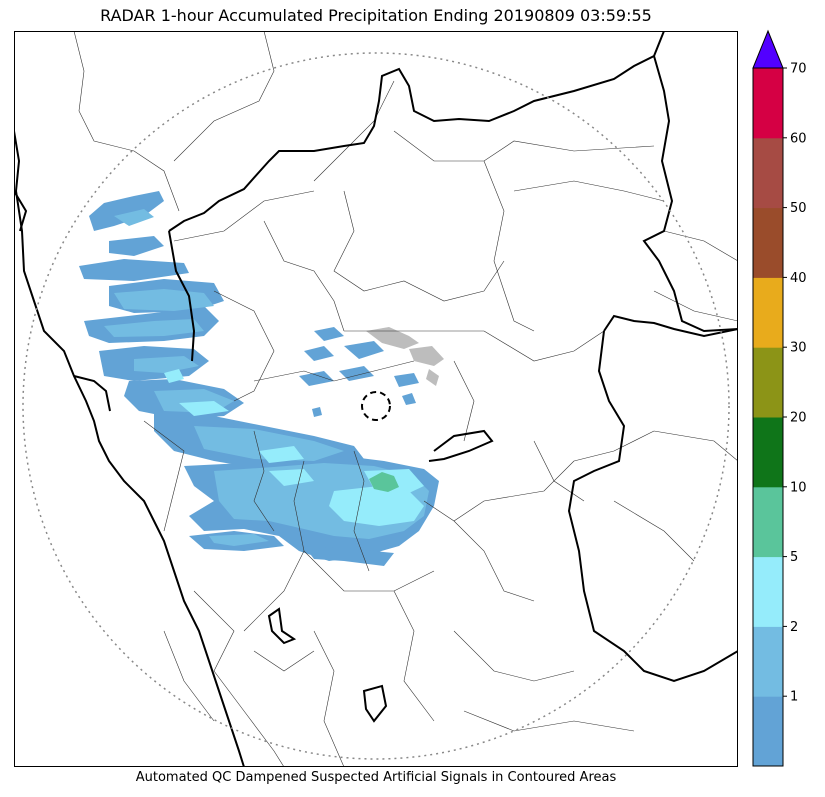 Image resolution: width=825 pixels, height=797 pixels. I want to click on colorbar-tick-label: 10, so click(798, 487).